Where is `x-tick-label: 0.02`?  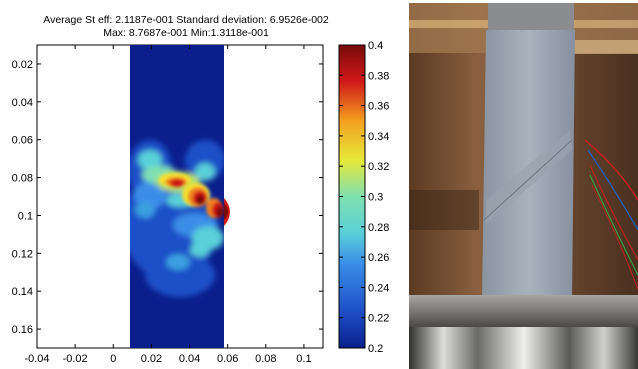 x-tick-label: 0.02 is located at coordinates (151, 359).